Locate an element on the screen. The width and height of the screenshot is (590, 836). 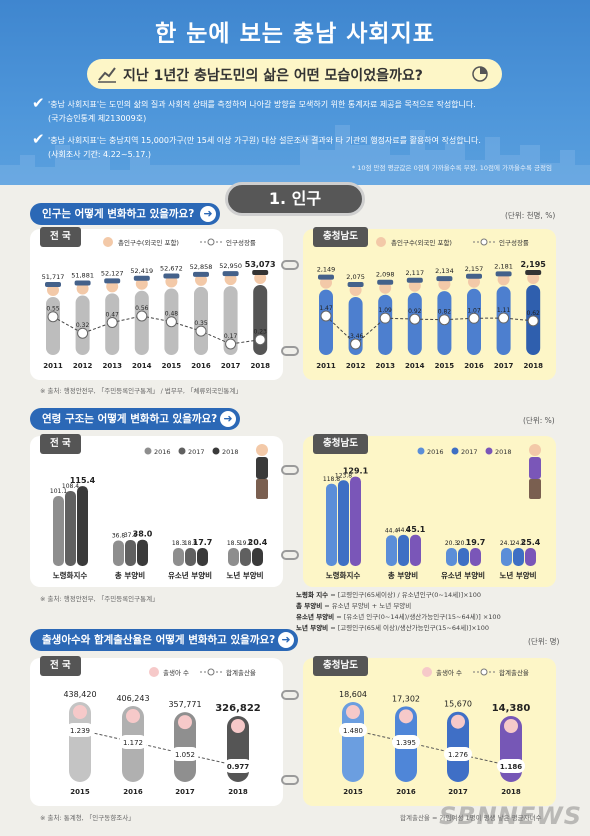
bar-value-label: 20.3 is located at coordinates (452, 543).